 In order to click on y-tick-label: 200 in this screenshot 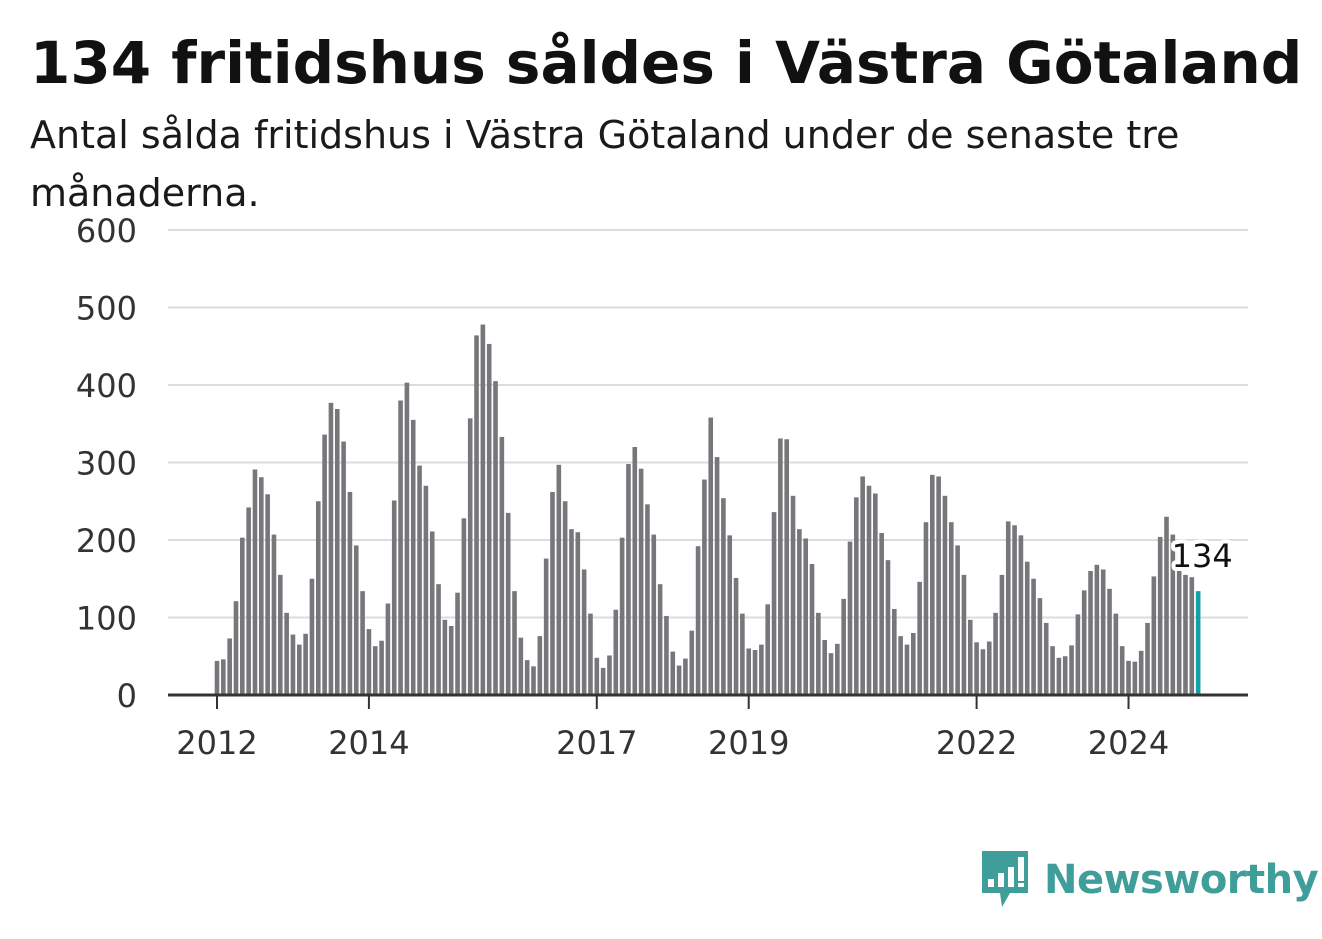, I will do `click(106, 541)`.